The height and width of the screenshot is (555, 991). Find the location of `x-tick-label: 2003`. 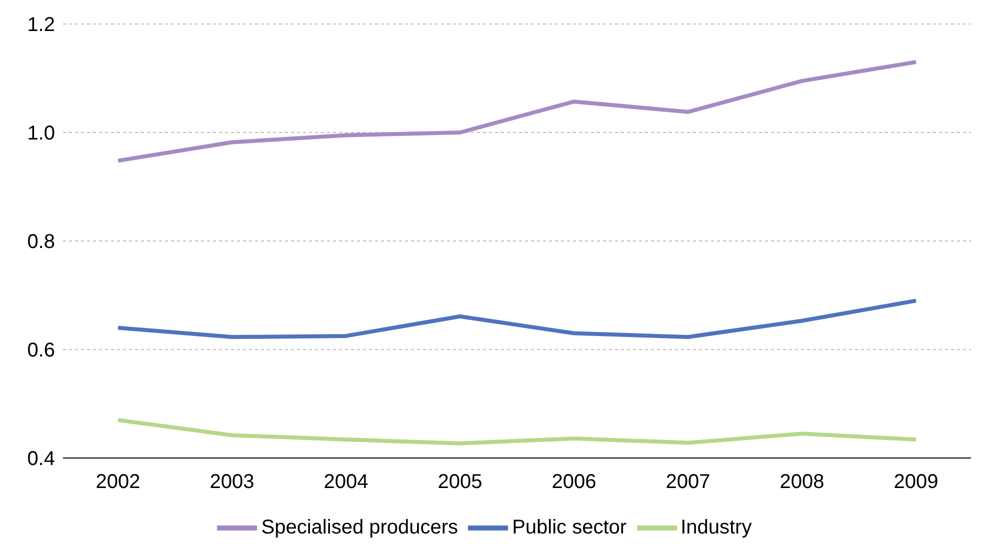

x-tick-label: 2003 is located at coordinates (232, 482).